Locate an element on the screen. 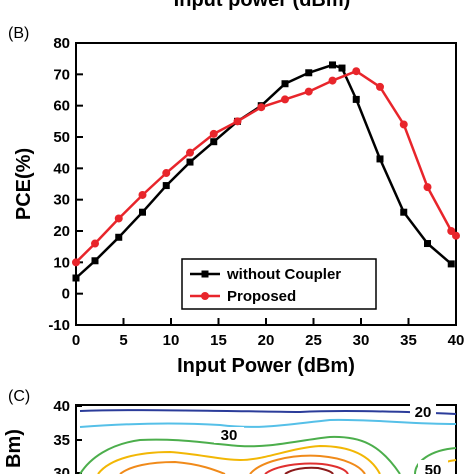  pce-x-tick-label: 35 is located at coordinates (408, 340).